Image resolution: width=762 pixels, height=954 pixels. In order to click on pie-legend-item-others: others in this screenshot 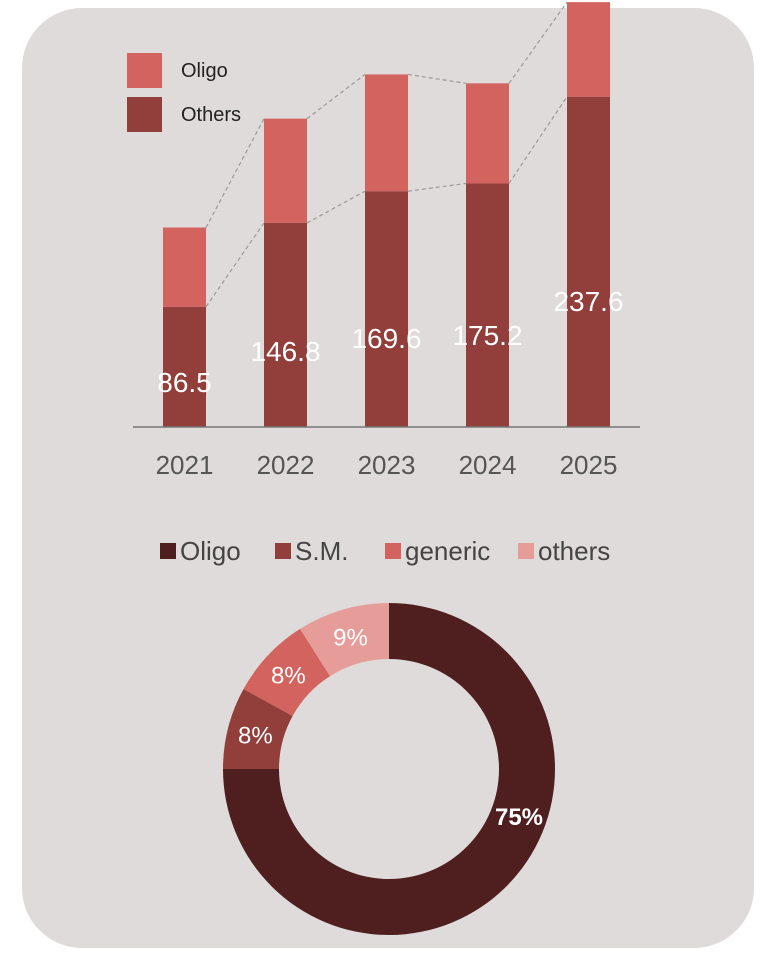, I will do `click(564, 551)`.